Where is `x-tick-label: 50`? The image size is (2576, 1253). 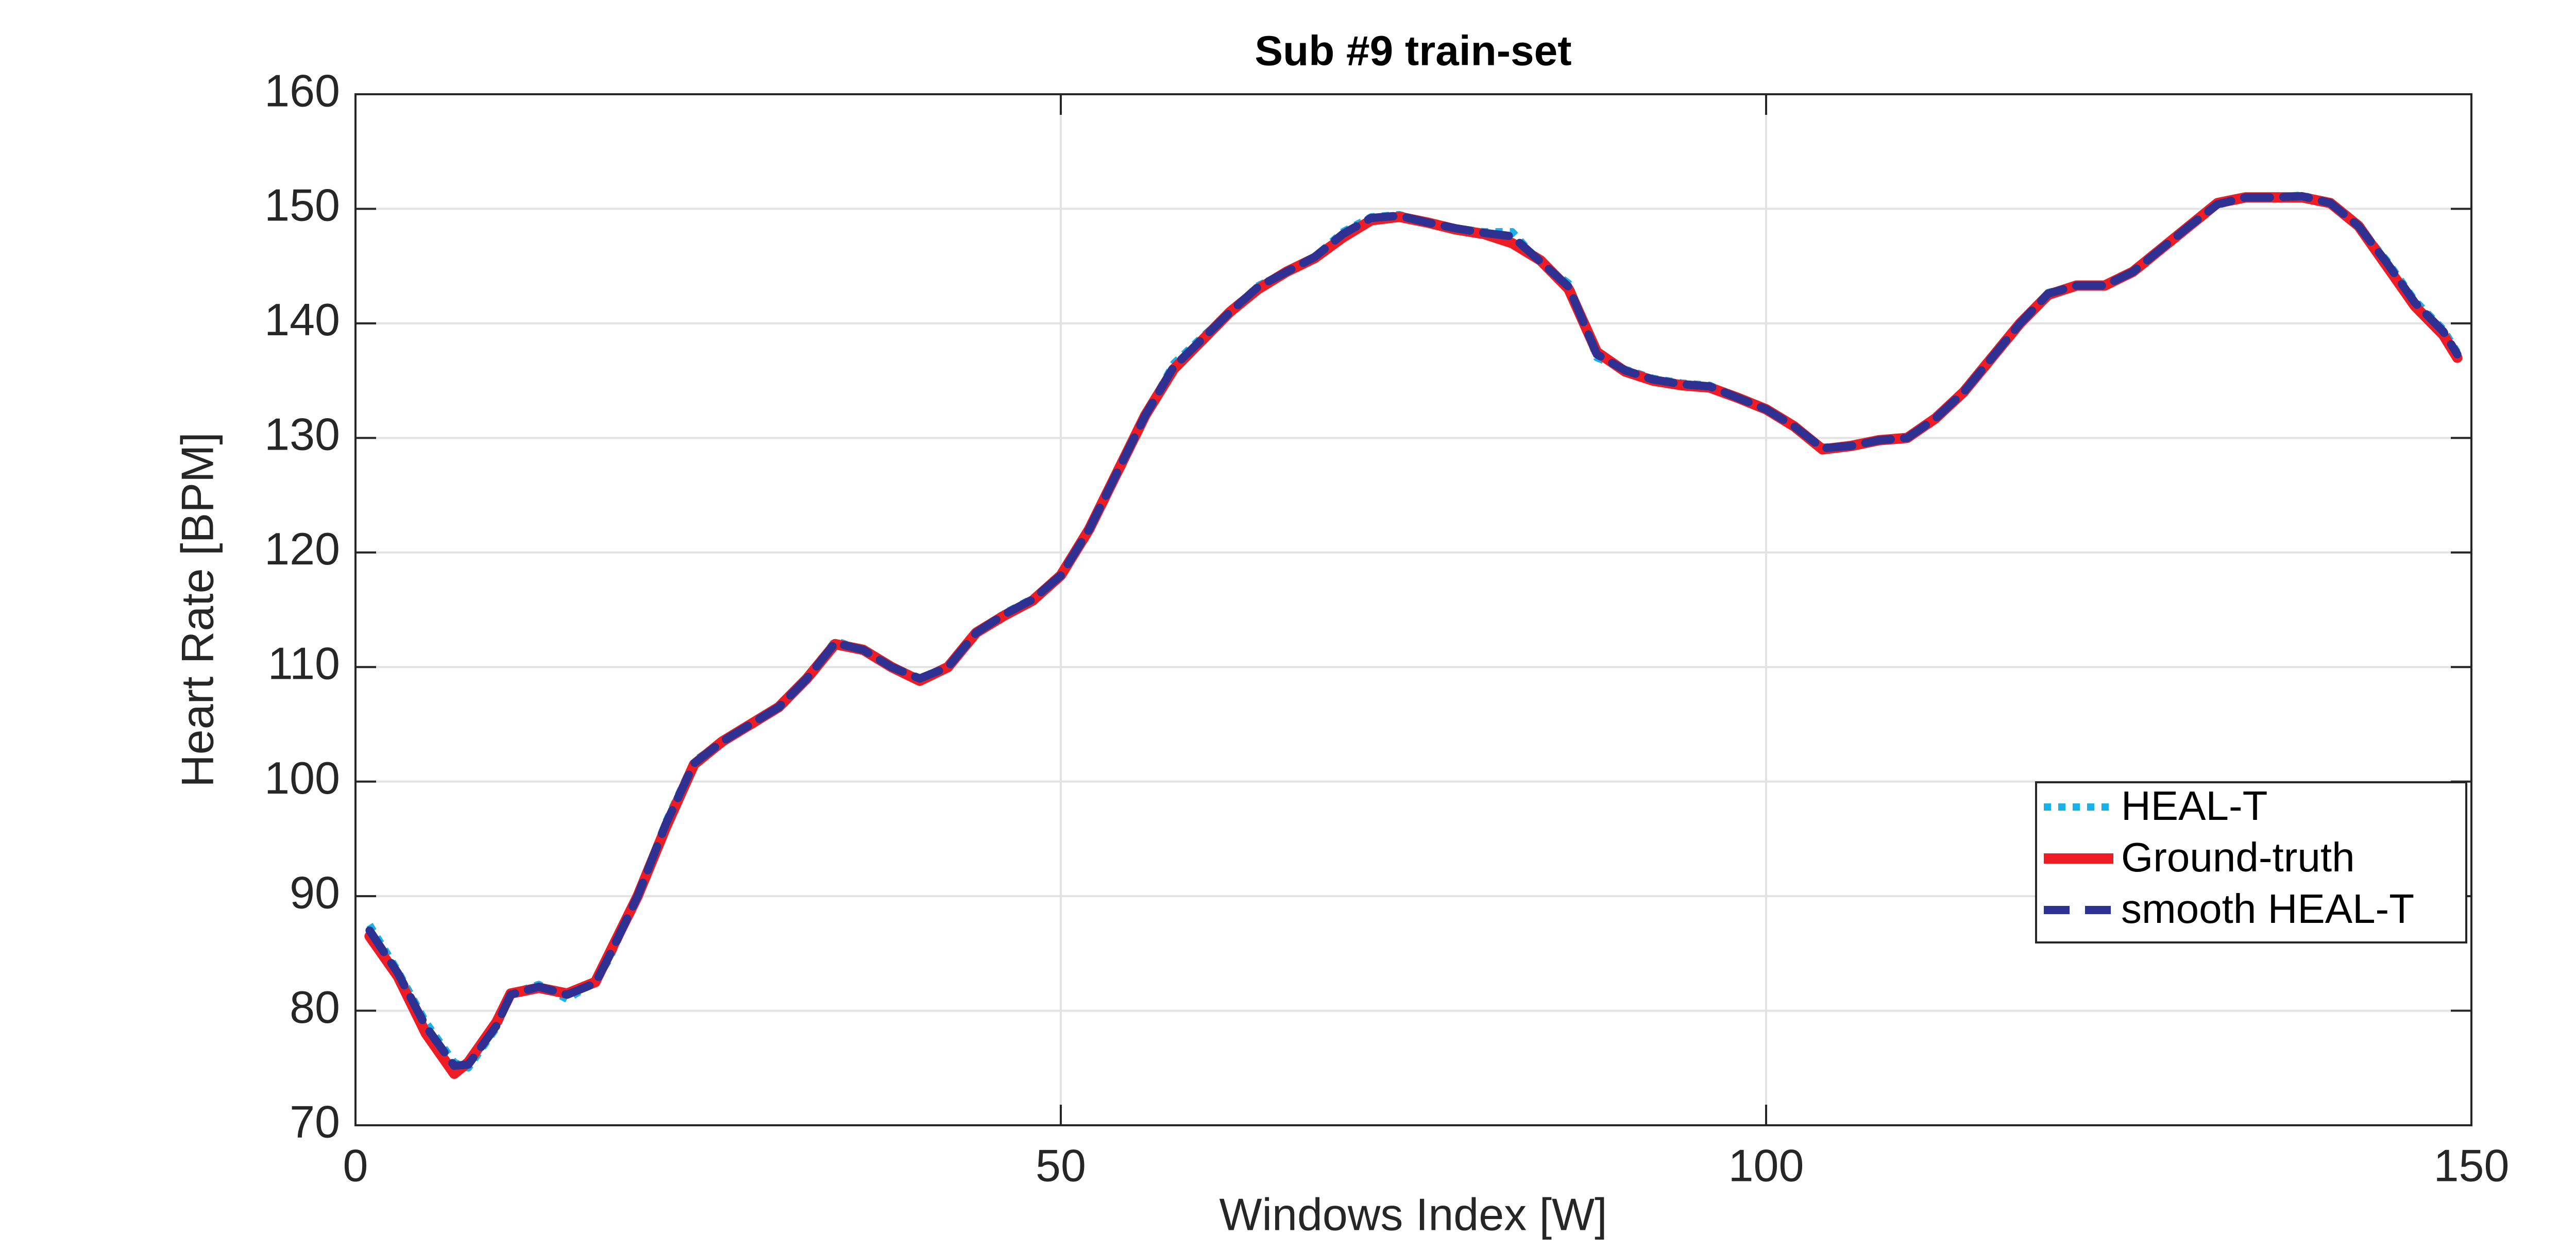 x-tick-label: 50 is located at coordinates (1061, 1165).